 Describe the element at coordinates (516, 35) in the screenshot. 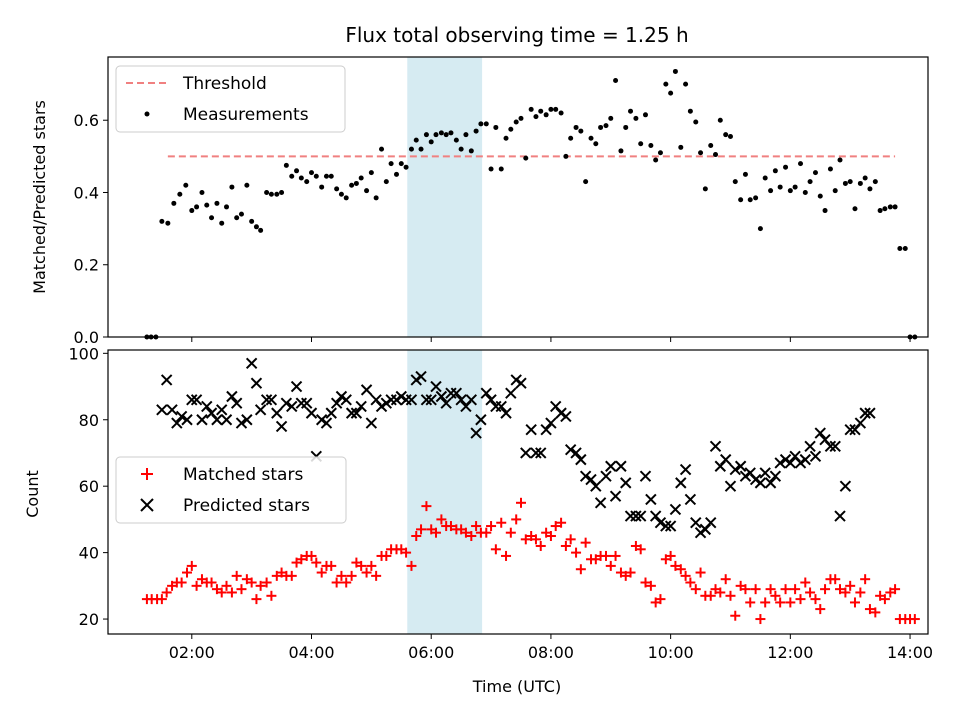

I see `top-chart-title: Flux total observing time = 1.25 h` at that location.